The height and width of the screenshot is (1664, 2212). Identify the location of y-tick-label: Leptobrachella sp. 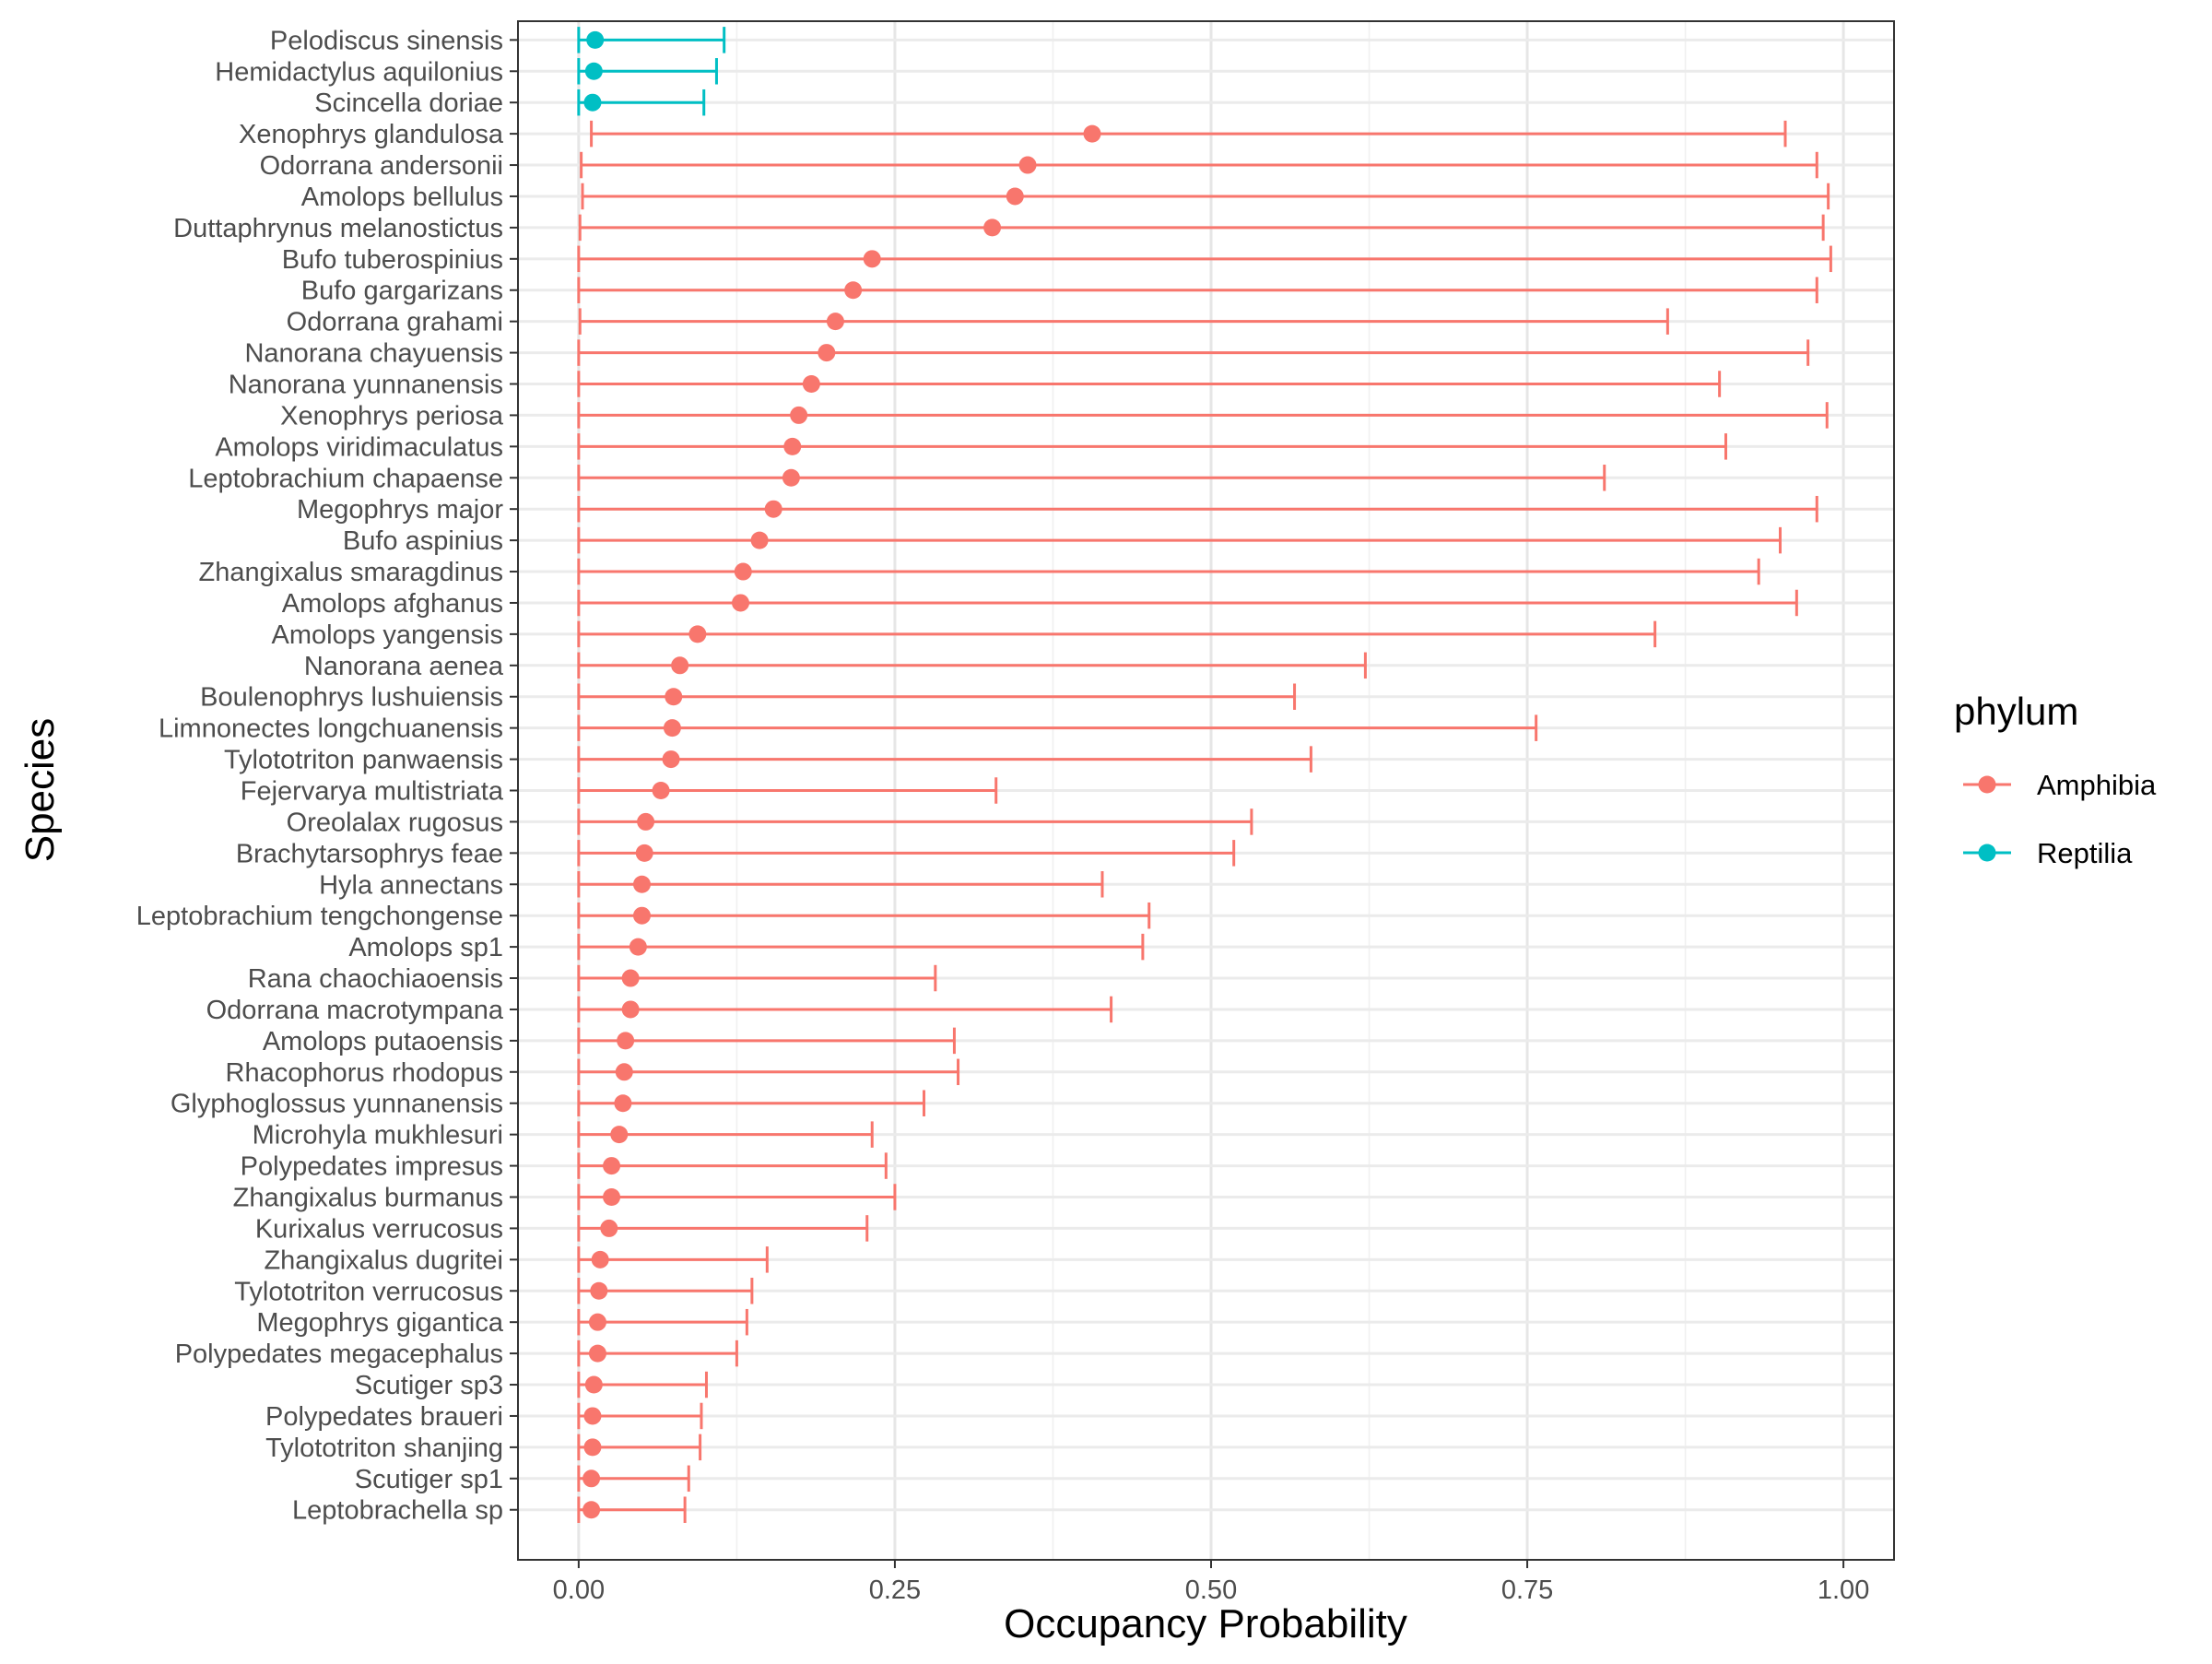
(397, 1511).